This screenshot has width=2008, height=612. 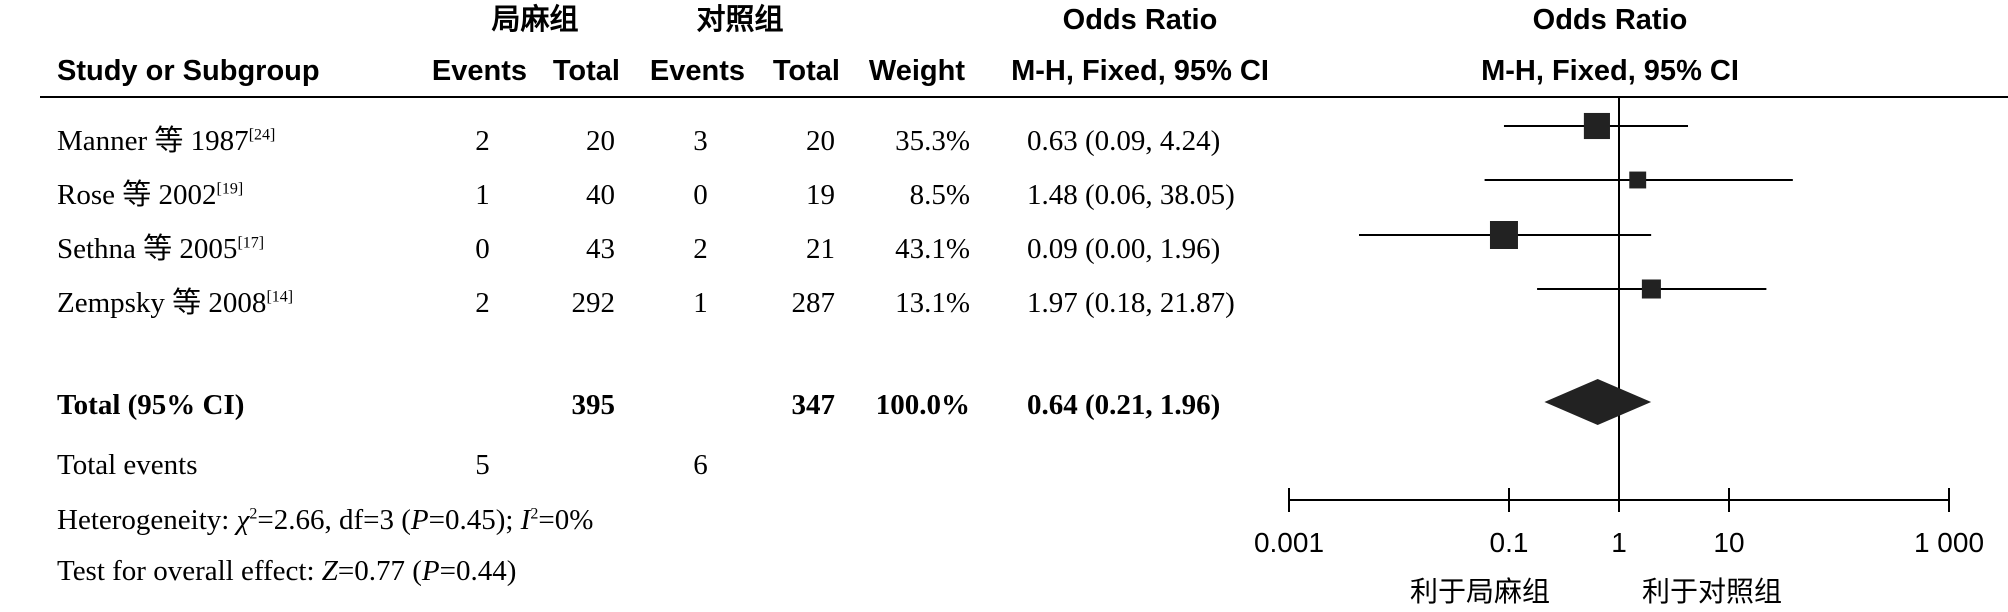 What do you see at coordinates (700, 465) in the screenshot?
I see `events-ctrl: 6` at bounding box center [700, 465].